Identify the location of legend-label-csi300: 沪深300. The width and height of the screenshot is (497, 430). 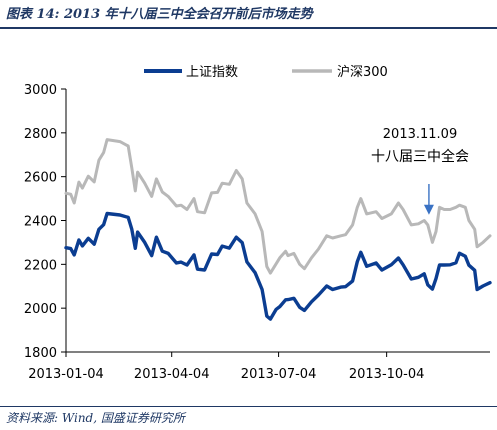
(362, 72).